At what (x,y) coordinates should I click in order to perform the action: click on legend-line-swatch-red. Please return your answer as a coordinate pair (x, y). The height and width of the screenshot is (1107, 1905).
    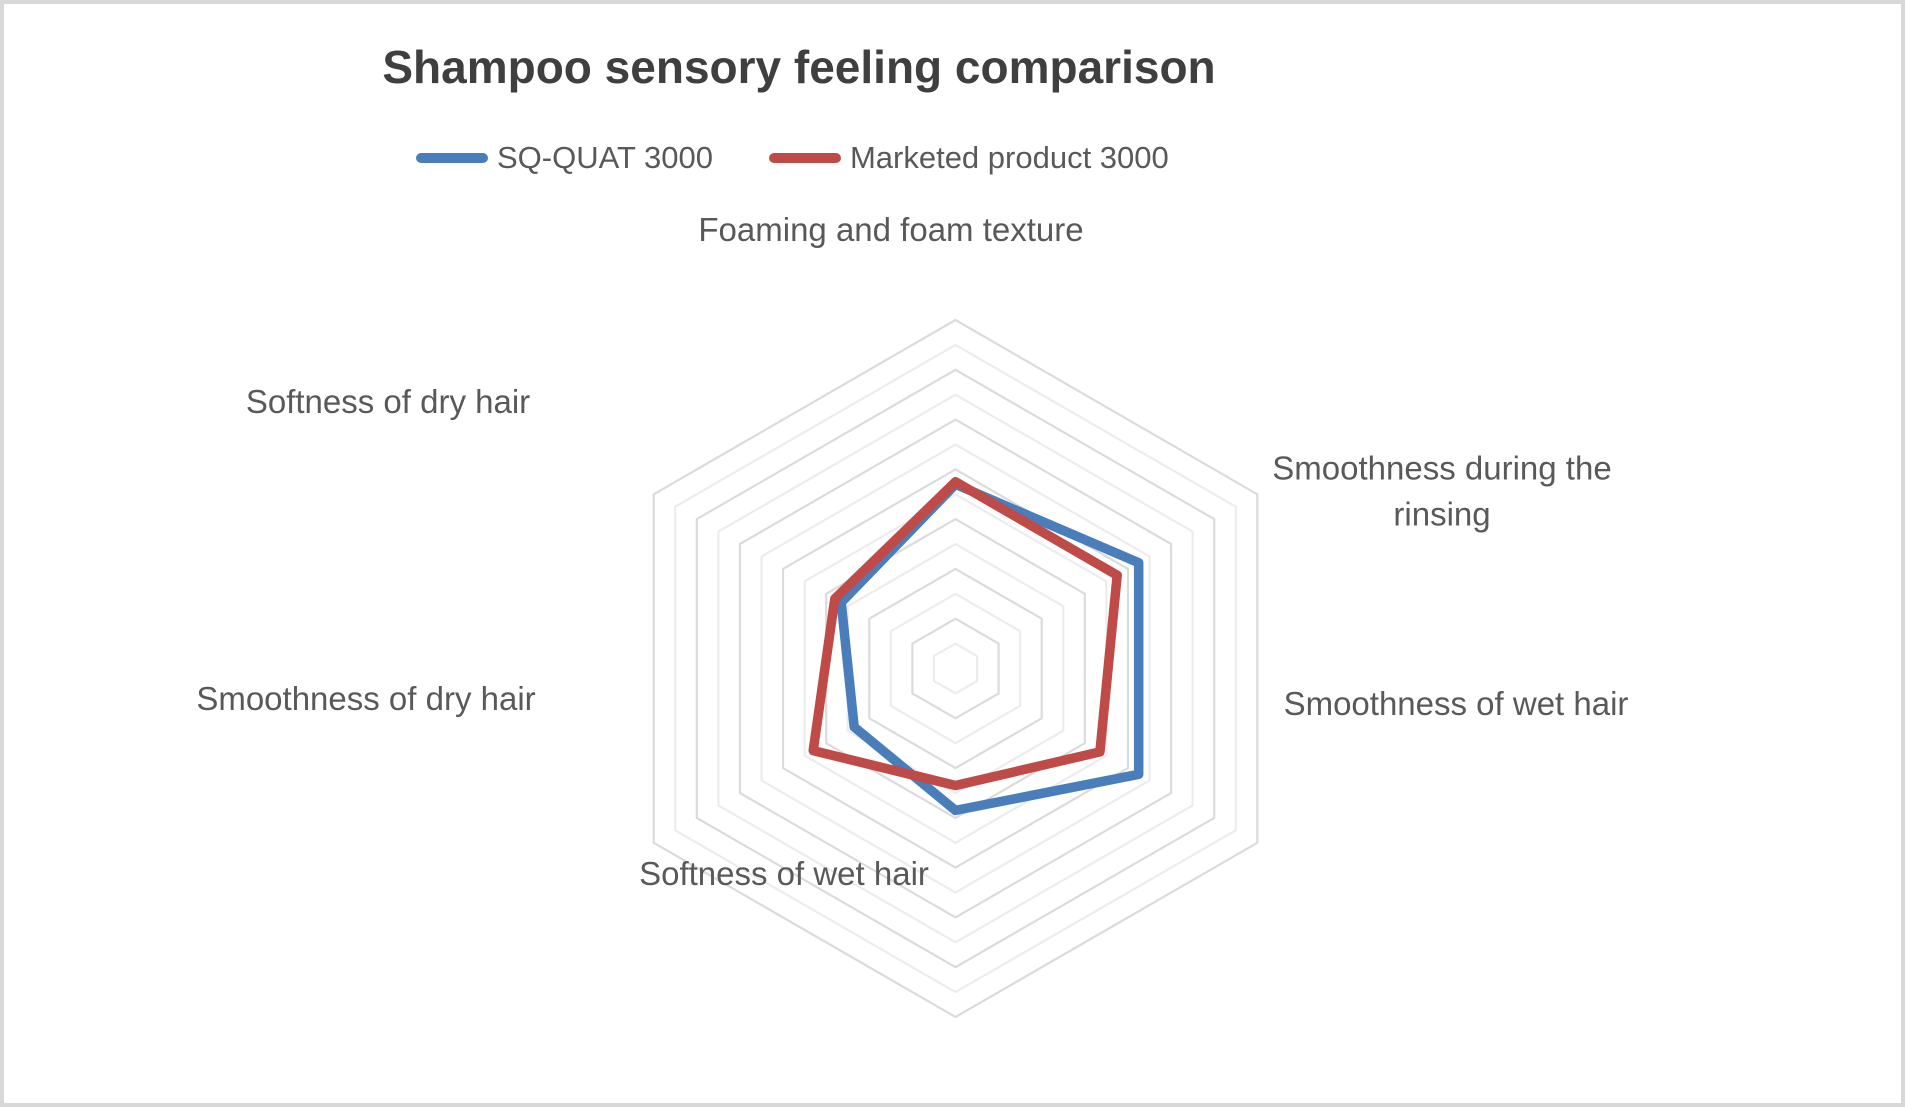
    Looking at the image, I should click on (804, 158).